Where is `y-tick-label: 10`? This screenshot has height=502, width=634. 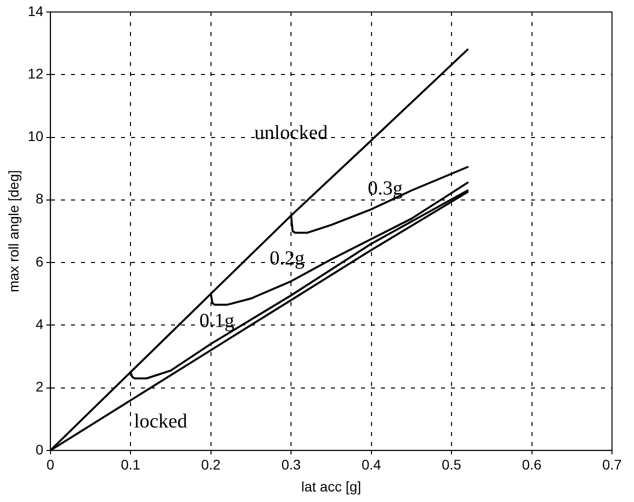 y-tick-label: 10 is located at coordinates (36, 136).